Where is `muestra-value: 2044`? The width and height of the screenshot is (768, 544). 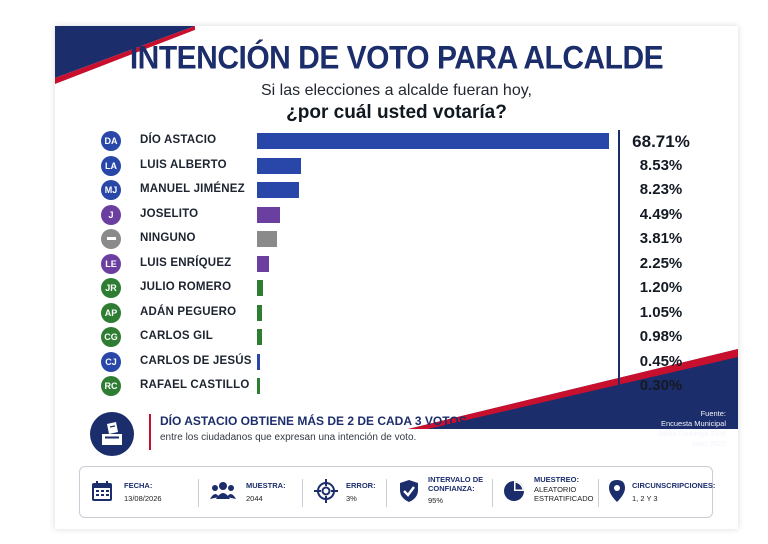
muestra-value: 2044 is located at coordinates (254, 498).